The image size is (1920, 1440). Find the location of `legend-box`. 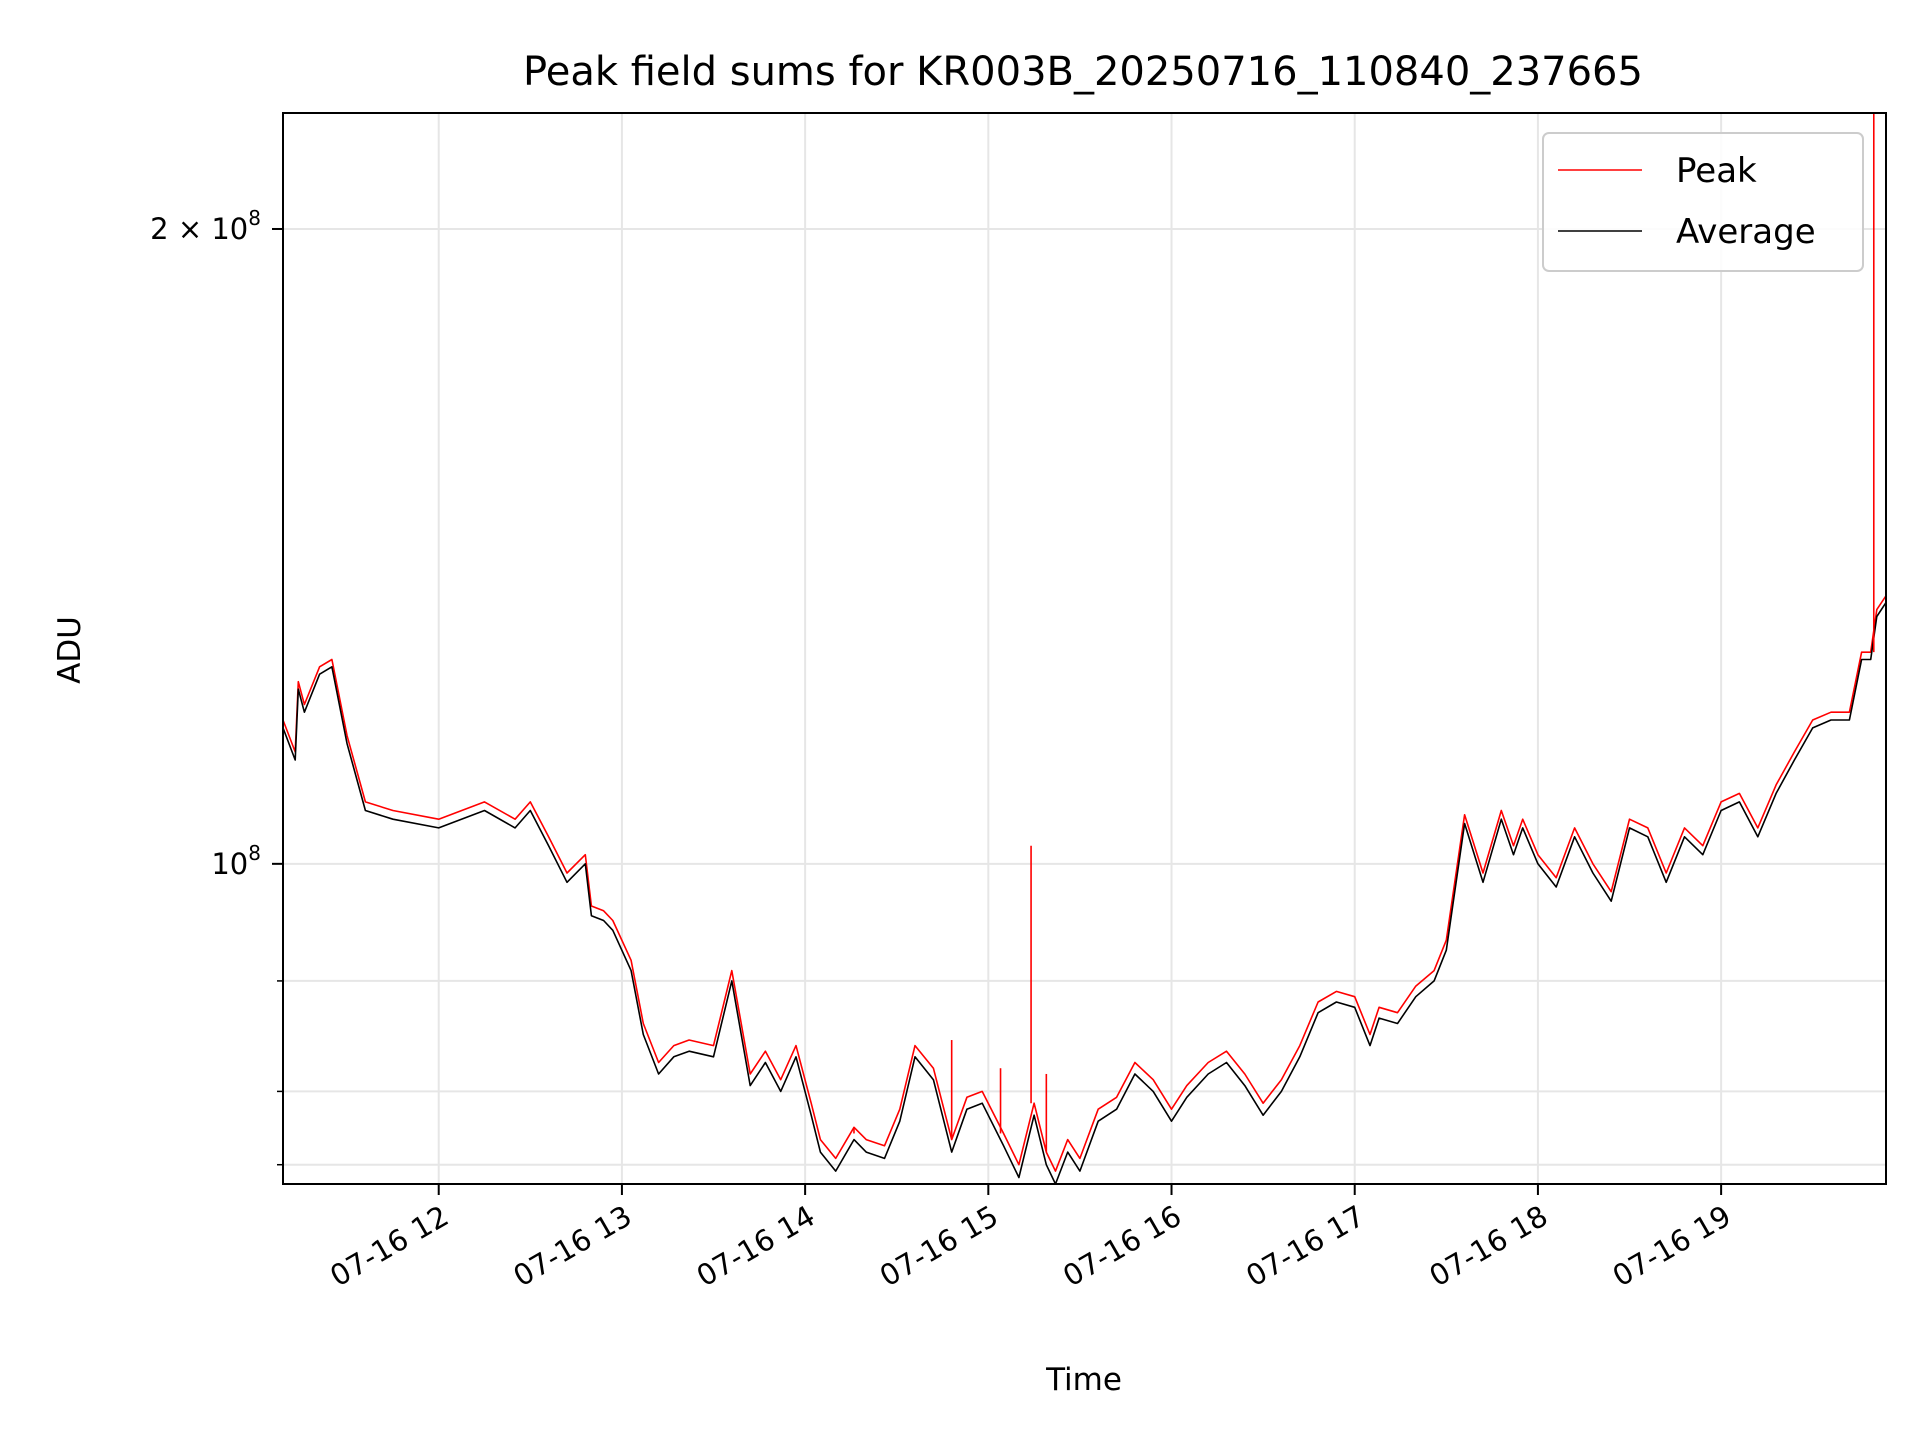

legend-box is located at coordinates (1703, 202).